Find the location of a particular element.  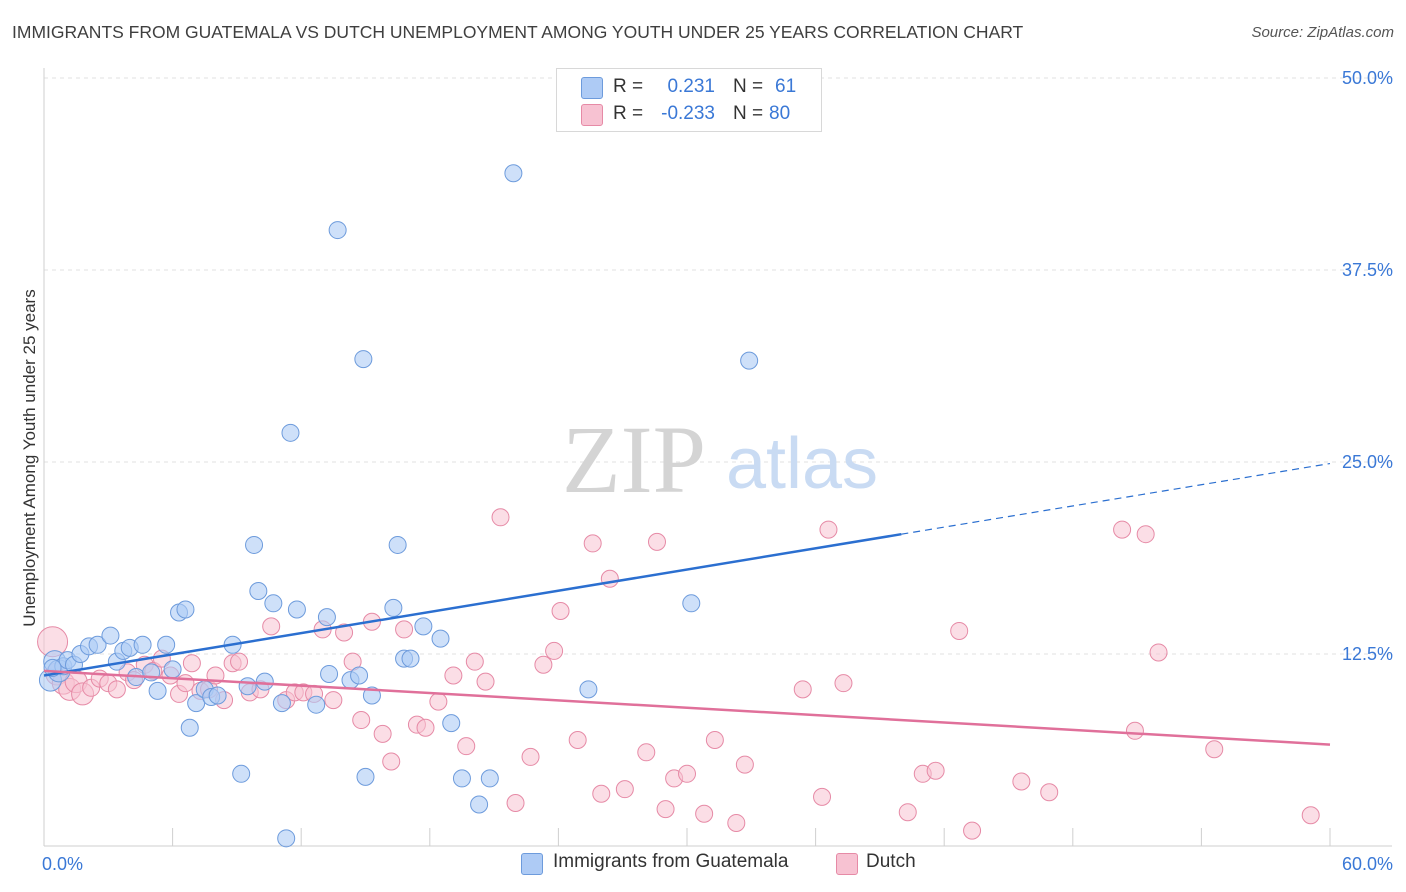

x-tick-label-right: 60.0% is located at coordinates (1367, 864).